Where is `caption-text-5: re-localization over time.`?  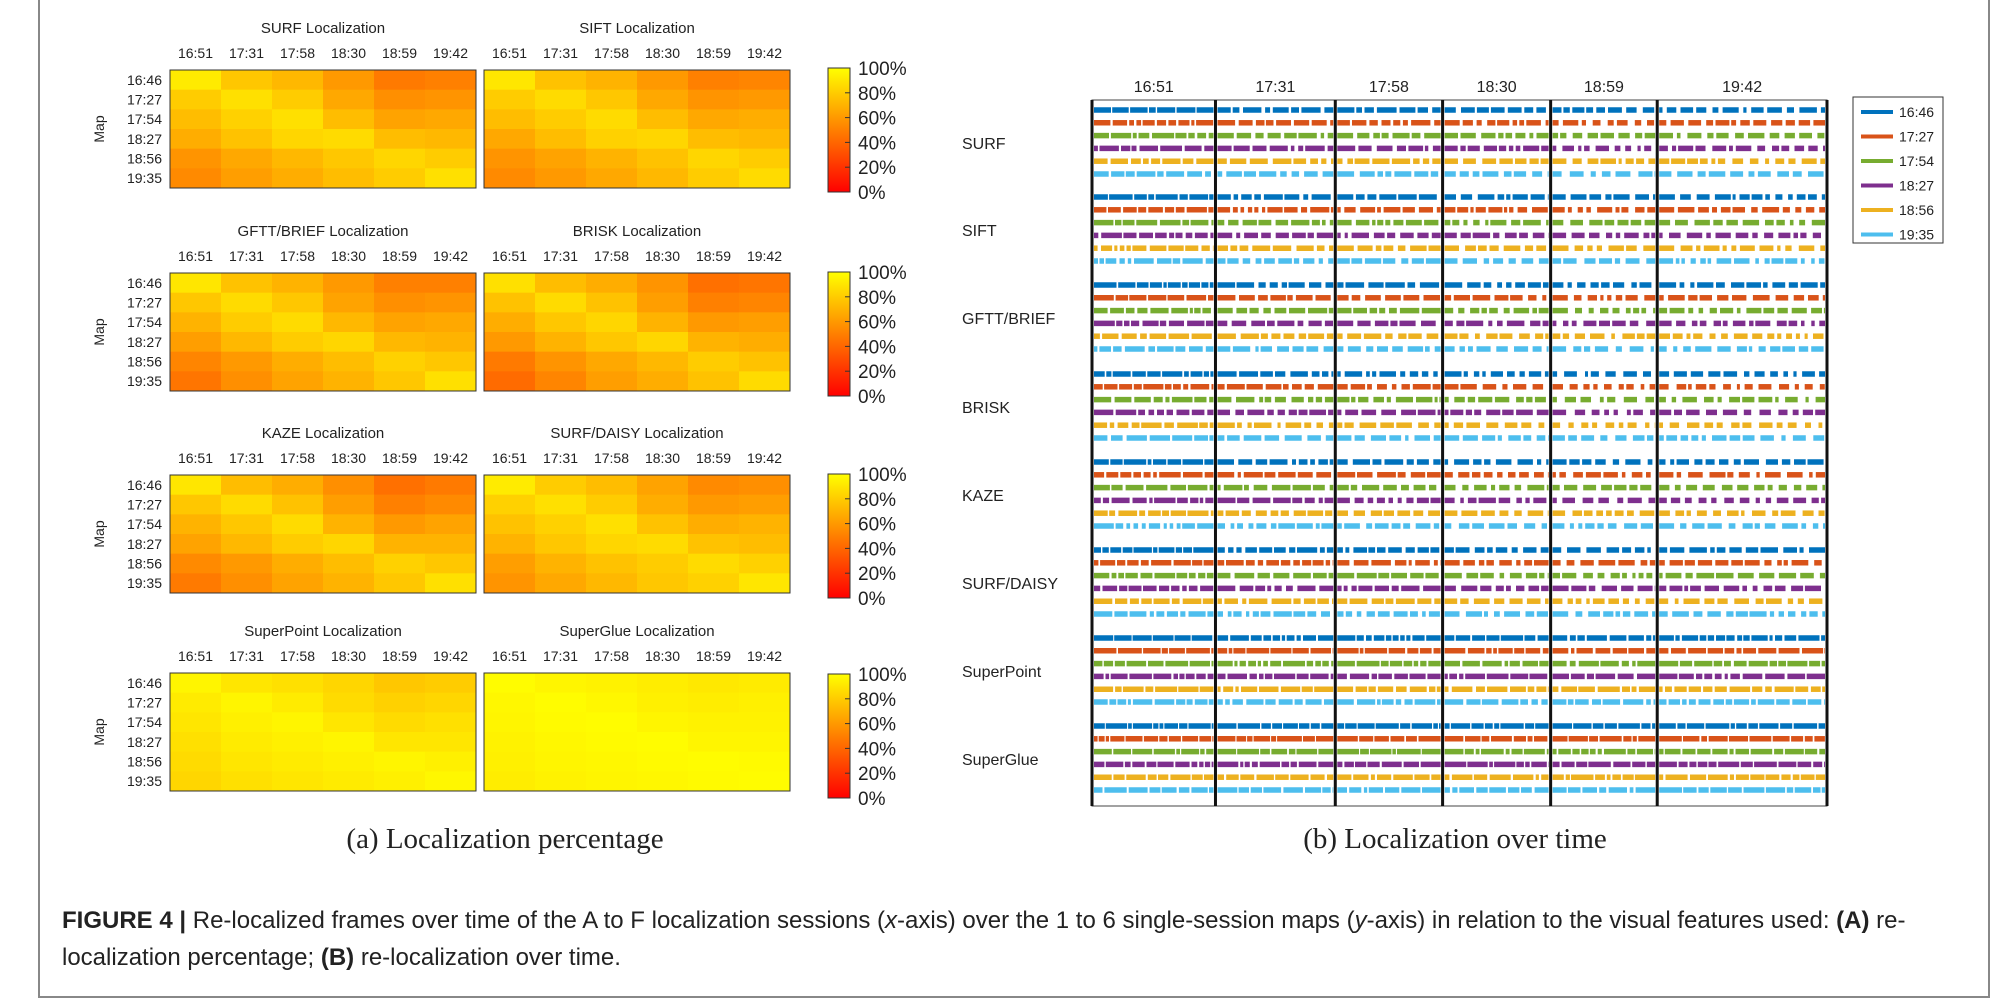
caption-text-5: re-localization over time. is located at coordinates (487, 957).